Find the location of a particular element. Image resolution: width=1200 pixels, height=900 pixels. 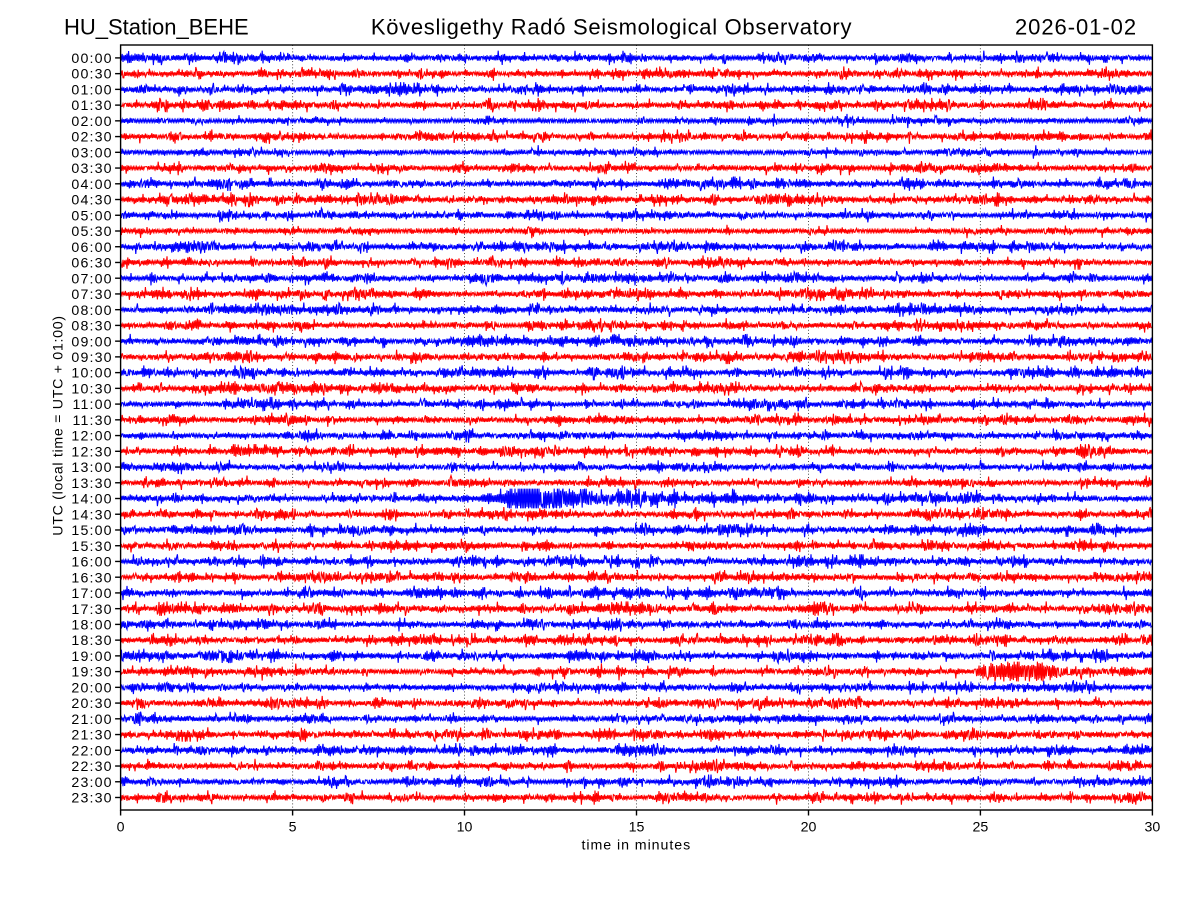

svg-text: 05:30 is located at coordinates (91, 232).